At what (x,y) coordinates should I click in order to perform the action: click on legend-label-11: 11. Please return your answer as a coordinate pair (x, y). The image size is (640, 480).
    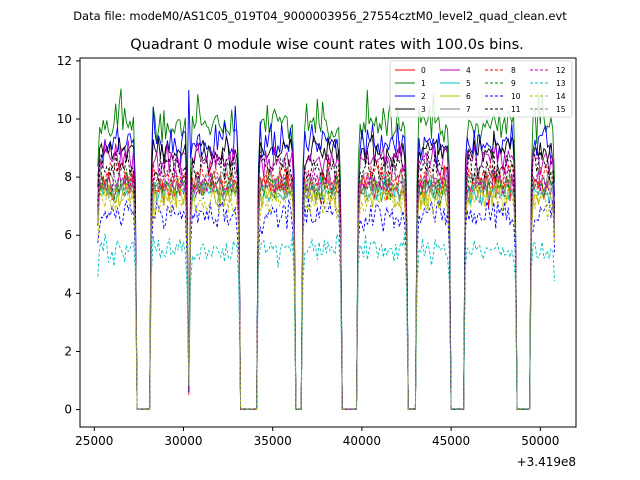
    Looking at the image, I should click on (516, 109).